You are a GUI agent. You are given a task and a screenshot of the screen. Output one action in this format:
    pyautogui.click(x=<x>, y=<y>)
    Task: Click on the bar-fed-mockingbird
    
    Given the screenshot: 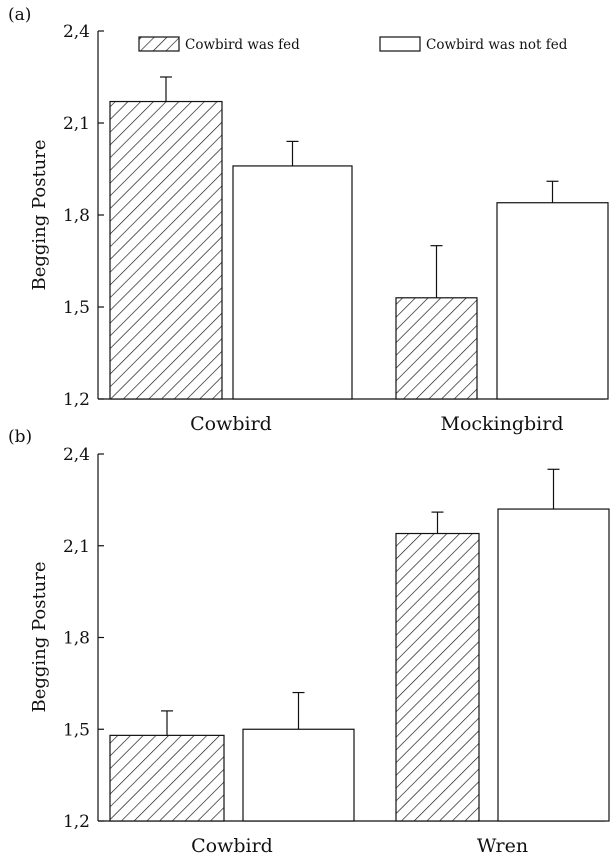 What is the action you would take?
    pyautogui.click(x=436, y=348)
    